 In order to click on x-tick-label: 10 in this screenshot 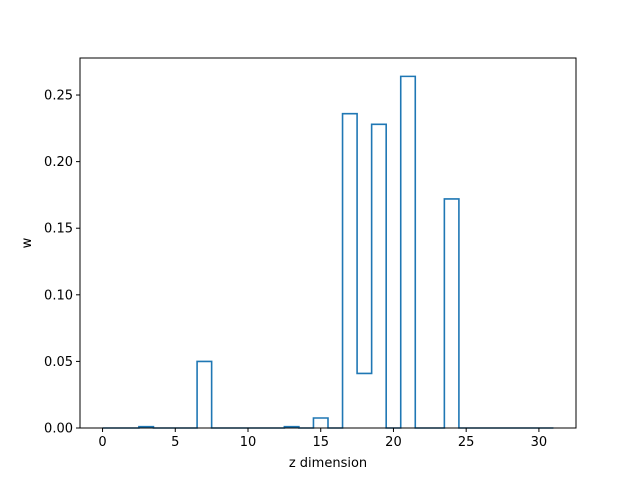, I will do `click(248, 442)`.